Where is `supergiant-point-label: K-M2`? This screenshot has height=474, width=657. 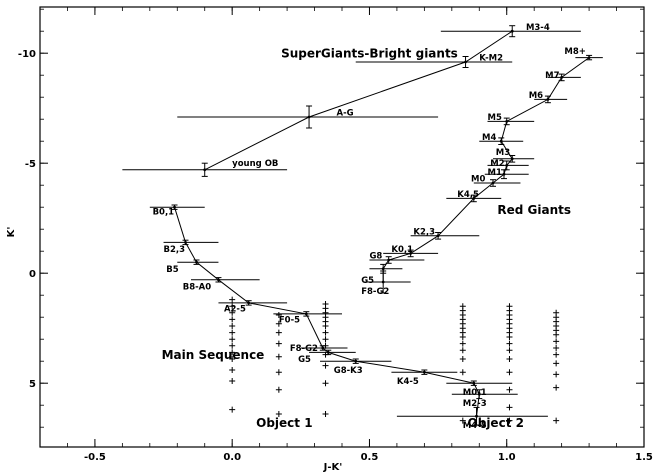 supergiant-point-label: K-M2 is located at coordinates (491, 59).